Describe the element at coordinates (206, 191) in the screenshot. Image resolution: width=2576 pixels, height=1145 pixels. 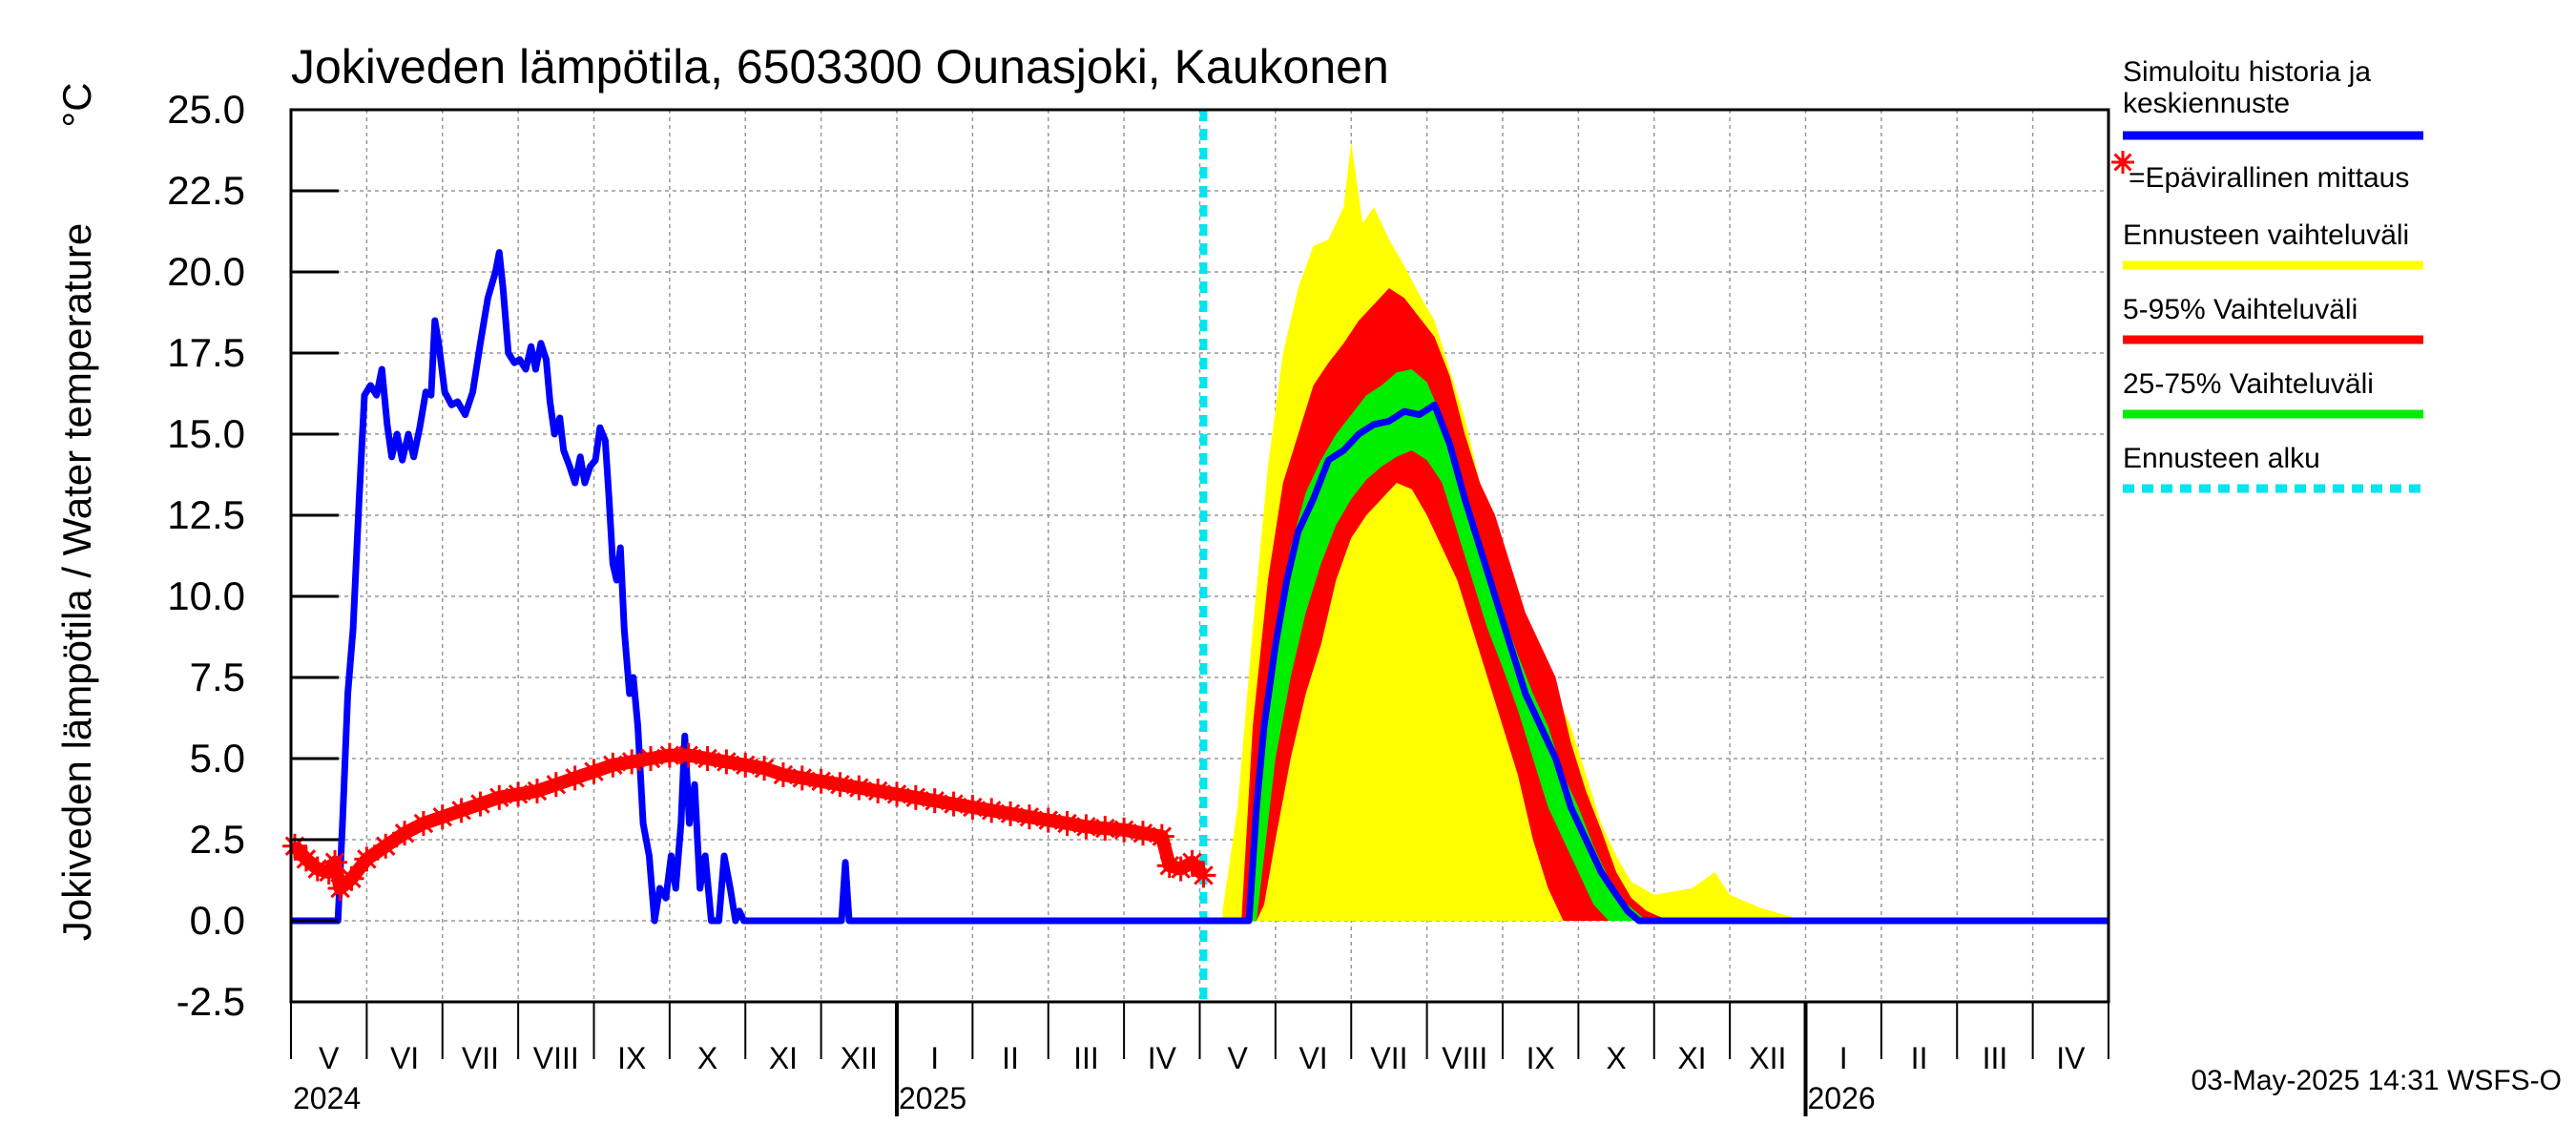
I see `y-tick-label: 22.5` at that location.